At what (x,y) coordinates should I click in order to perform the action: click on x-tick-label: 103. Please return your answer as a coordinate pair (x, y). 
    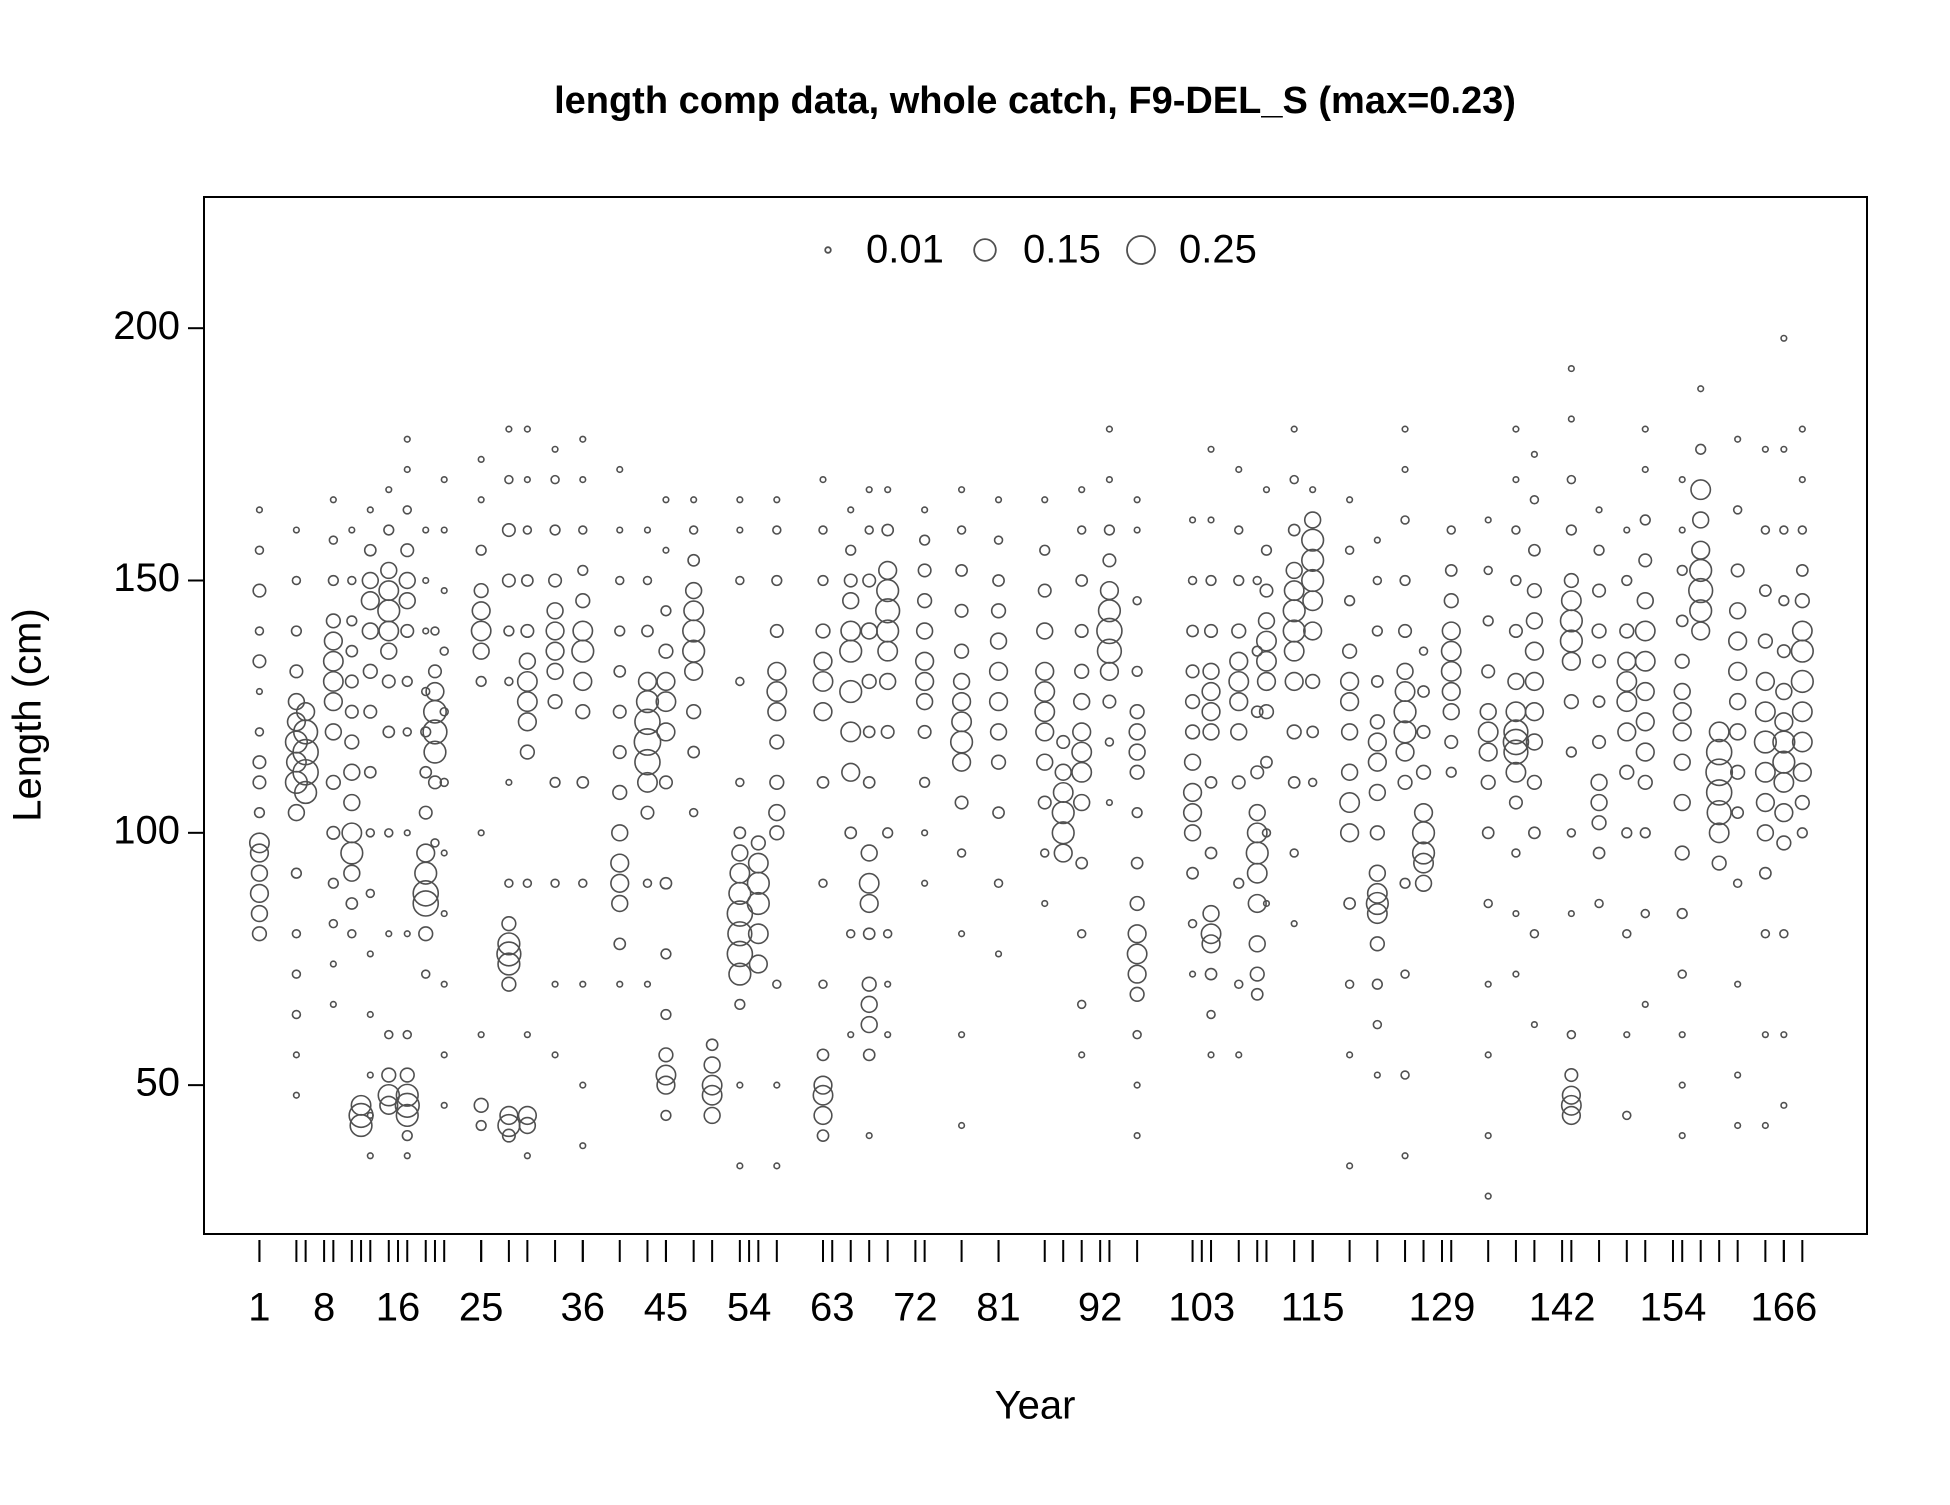
    Looking at the image, I should click on (1201, 1308).